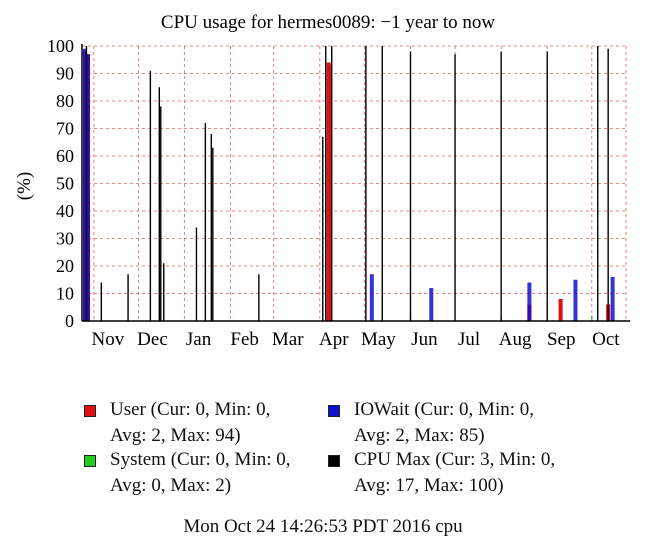 The width and height of the screenshot is (646, 553). Describe the element at coordinates (24, 186) in the screenshot. I see `y-axis-label: (%)` at that location.